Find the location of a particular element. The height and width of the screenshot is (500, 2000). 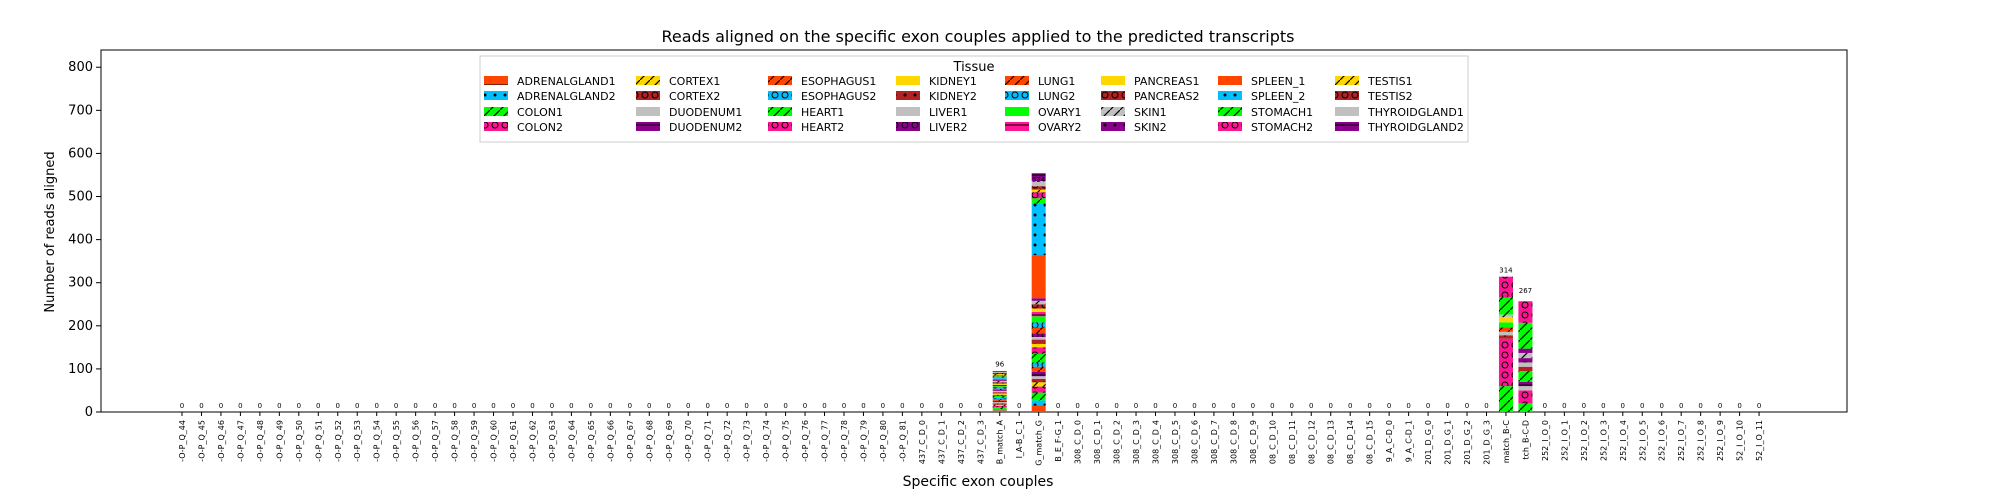

x-tick-label: -O-P_Q_51 is located at coordinates (318, 441).